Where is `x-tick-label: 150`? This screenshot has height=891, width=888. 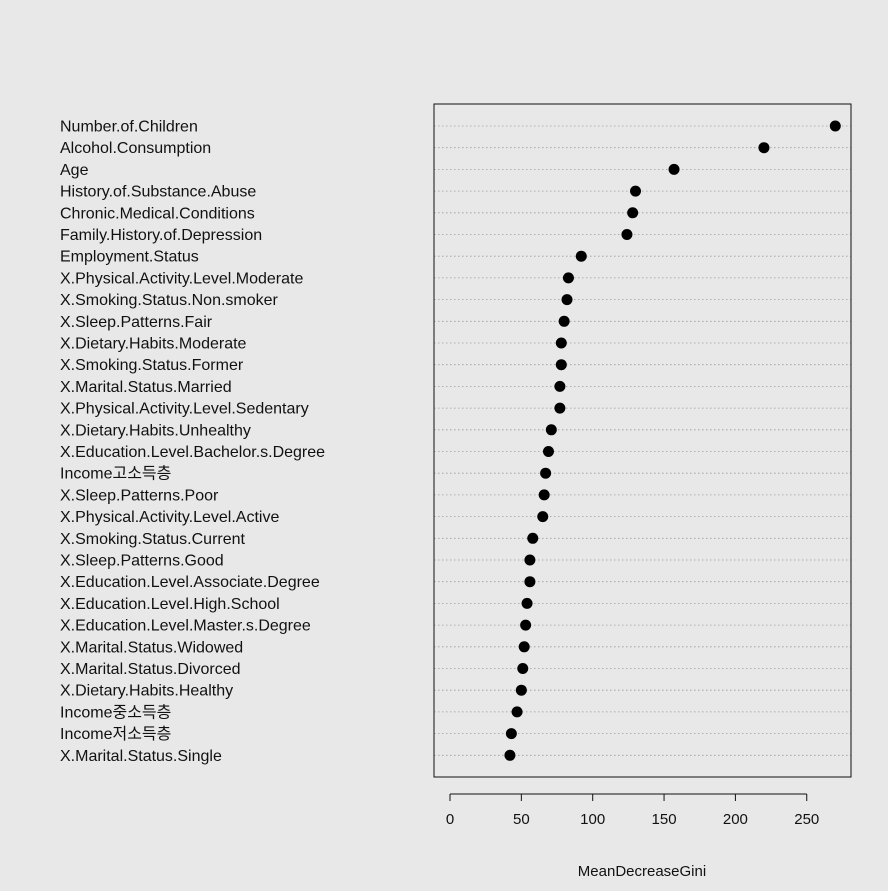
x-tick-label: 150 is located at coordinates (664, 819).